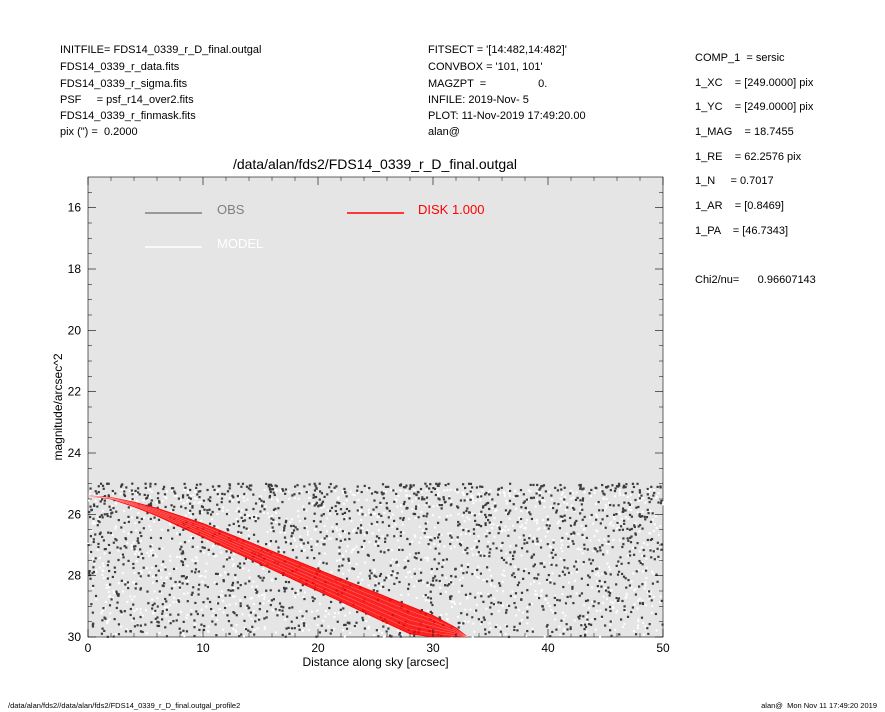  I want to click on disk-band-line, so click(278, 566).